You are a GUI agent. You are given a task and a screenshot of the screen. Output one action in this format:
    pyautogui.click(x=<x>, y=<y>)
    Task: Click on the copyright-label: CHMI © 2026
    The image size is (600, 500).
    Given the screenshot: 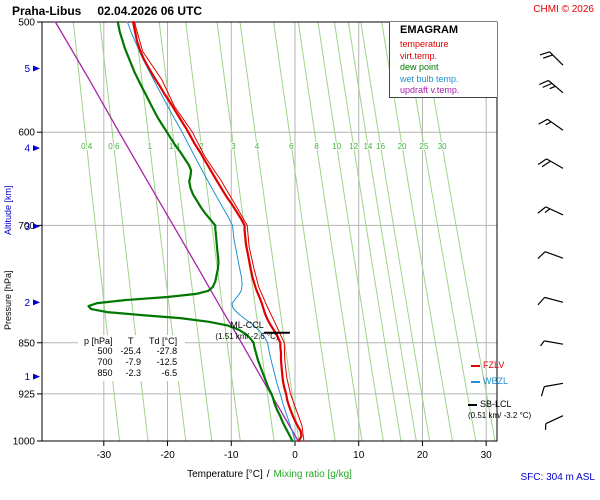 What is the action you would take?
    pyautogui.click(x=563, y=9)
    